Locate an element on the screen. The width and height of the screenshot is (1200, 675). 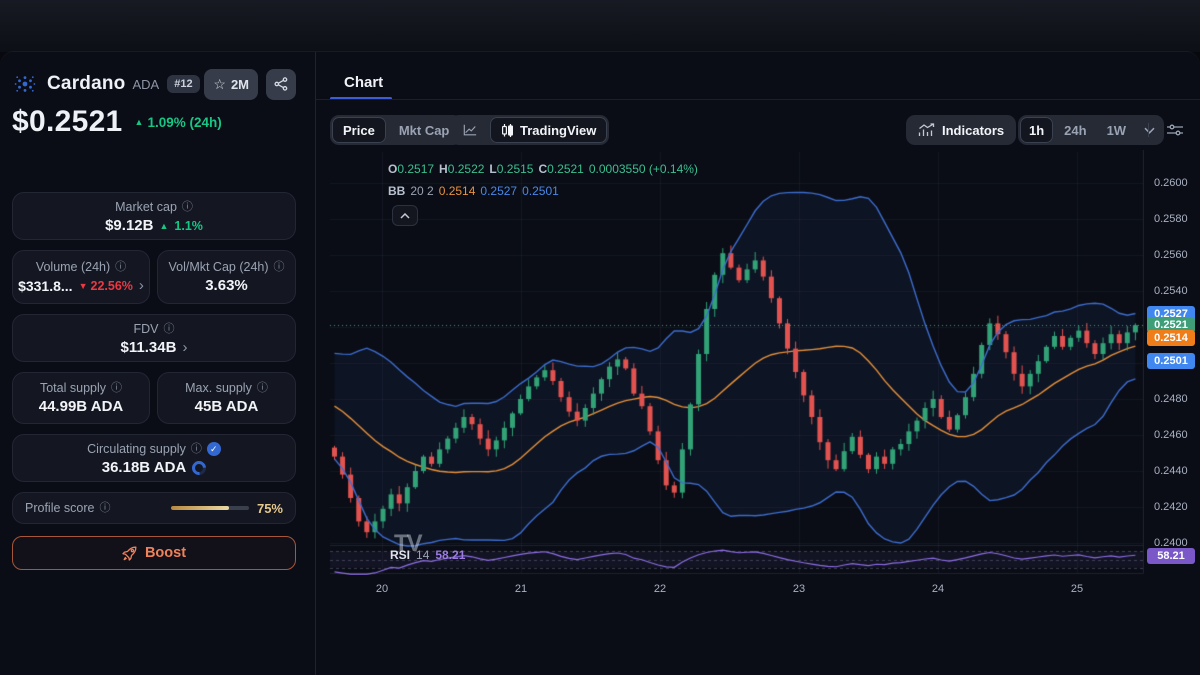
boost-label: Boost is located at coordinates (165, 553).